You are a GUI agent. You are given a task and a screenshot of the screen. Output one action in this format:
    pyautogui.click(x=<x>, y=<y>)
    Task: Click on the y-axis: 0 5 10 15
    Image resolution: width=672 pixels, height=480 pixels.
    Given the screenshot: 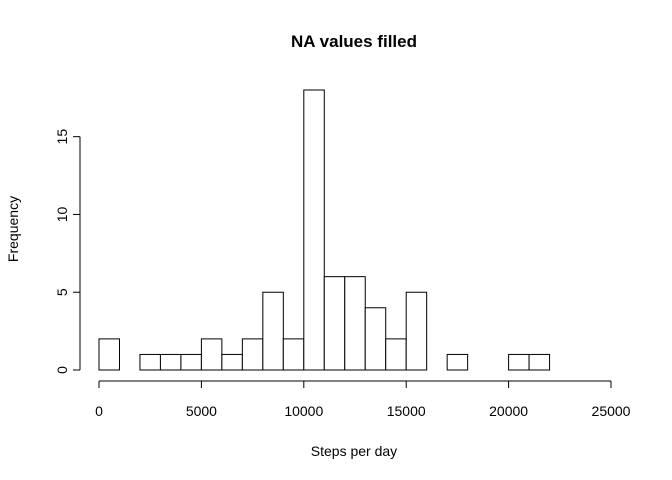 What is the action you would take?
    pyautogui.click(x=67, y=251)
    